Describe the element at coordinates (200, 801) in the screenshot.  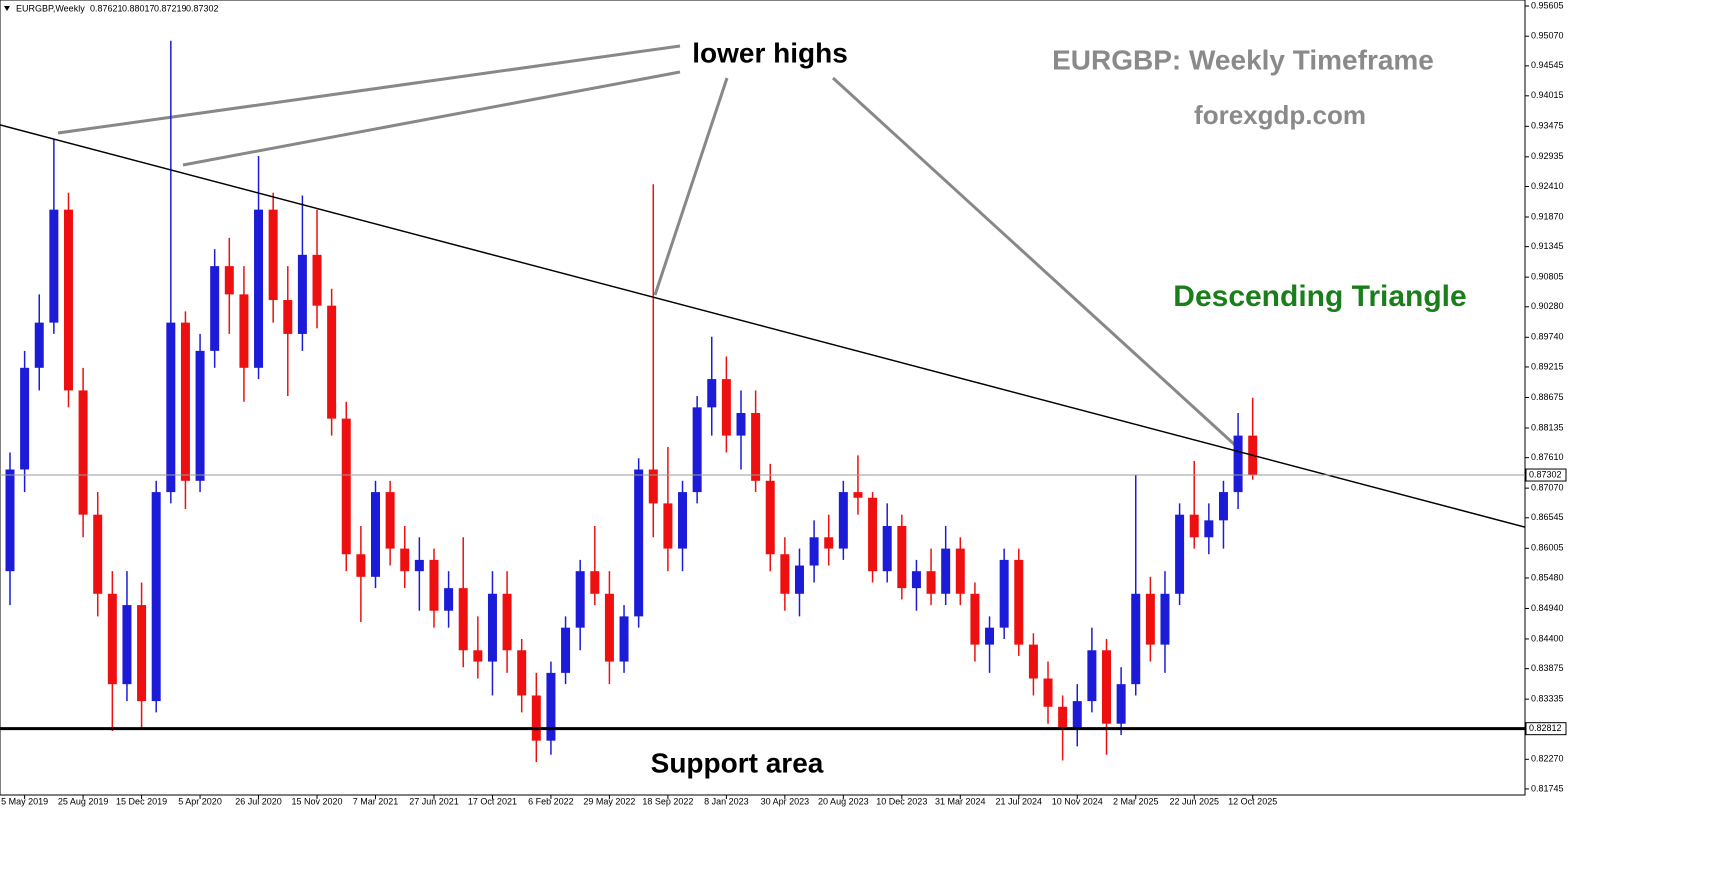
I see `x-tick-label: 5 Apr 2020` at that location.